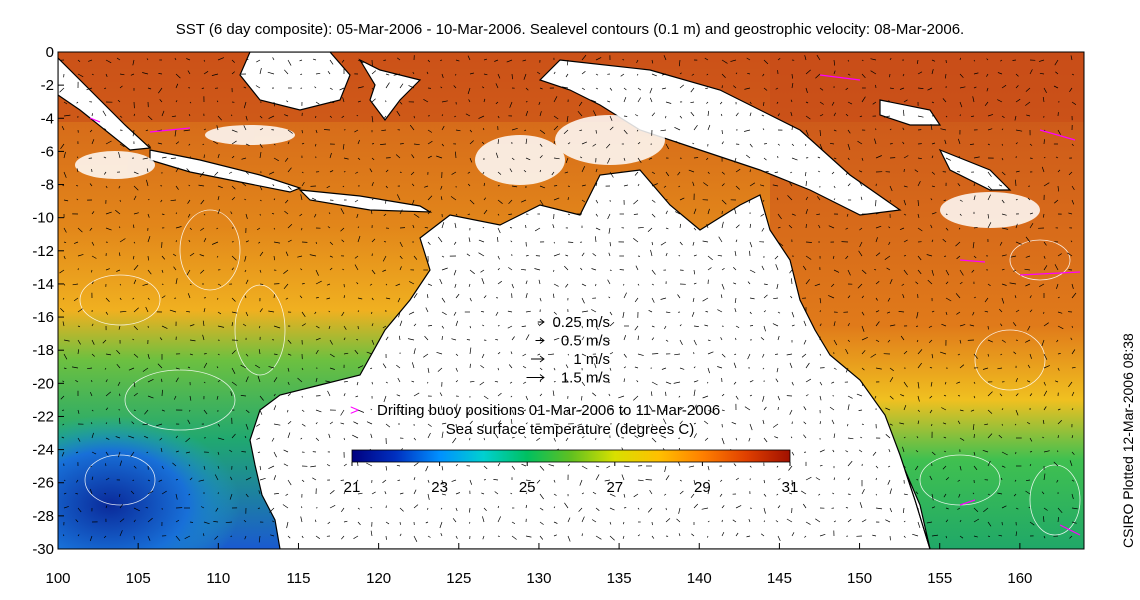 The height and width of the screenshot is (600, 1140). I want to click on x-tick-label: 160, so click(1019, 578).